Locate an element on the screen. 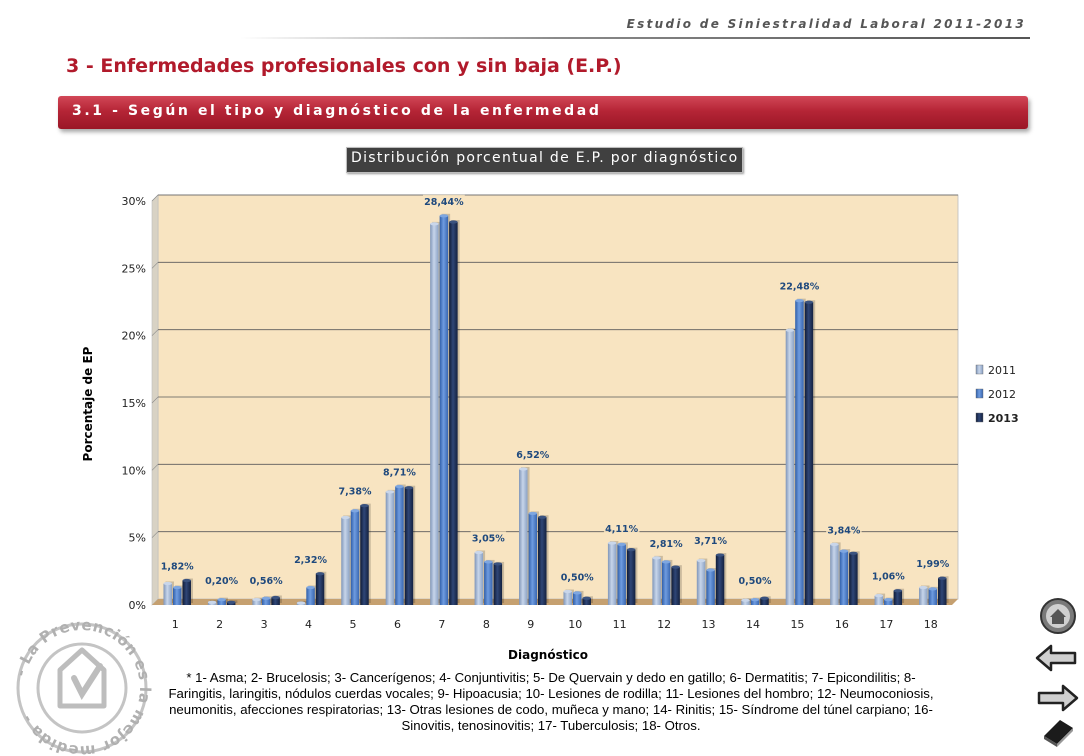  y-tick-label: 10% is located at coordinates (134, 470).